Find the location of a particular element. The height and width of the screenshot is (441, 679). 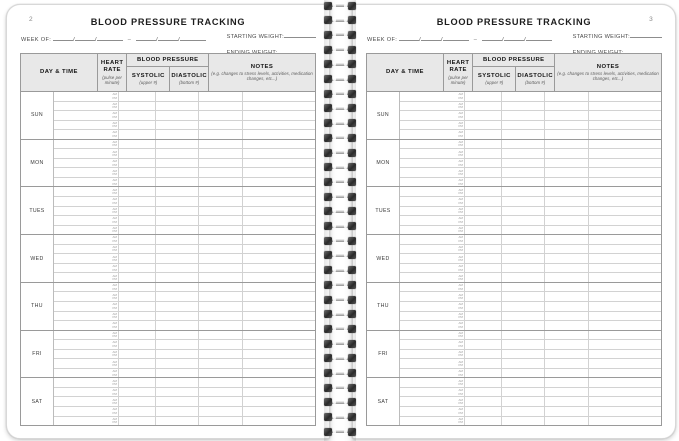

week-start-year-blank is located at coordinates (455, 37).